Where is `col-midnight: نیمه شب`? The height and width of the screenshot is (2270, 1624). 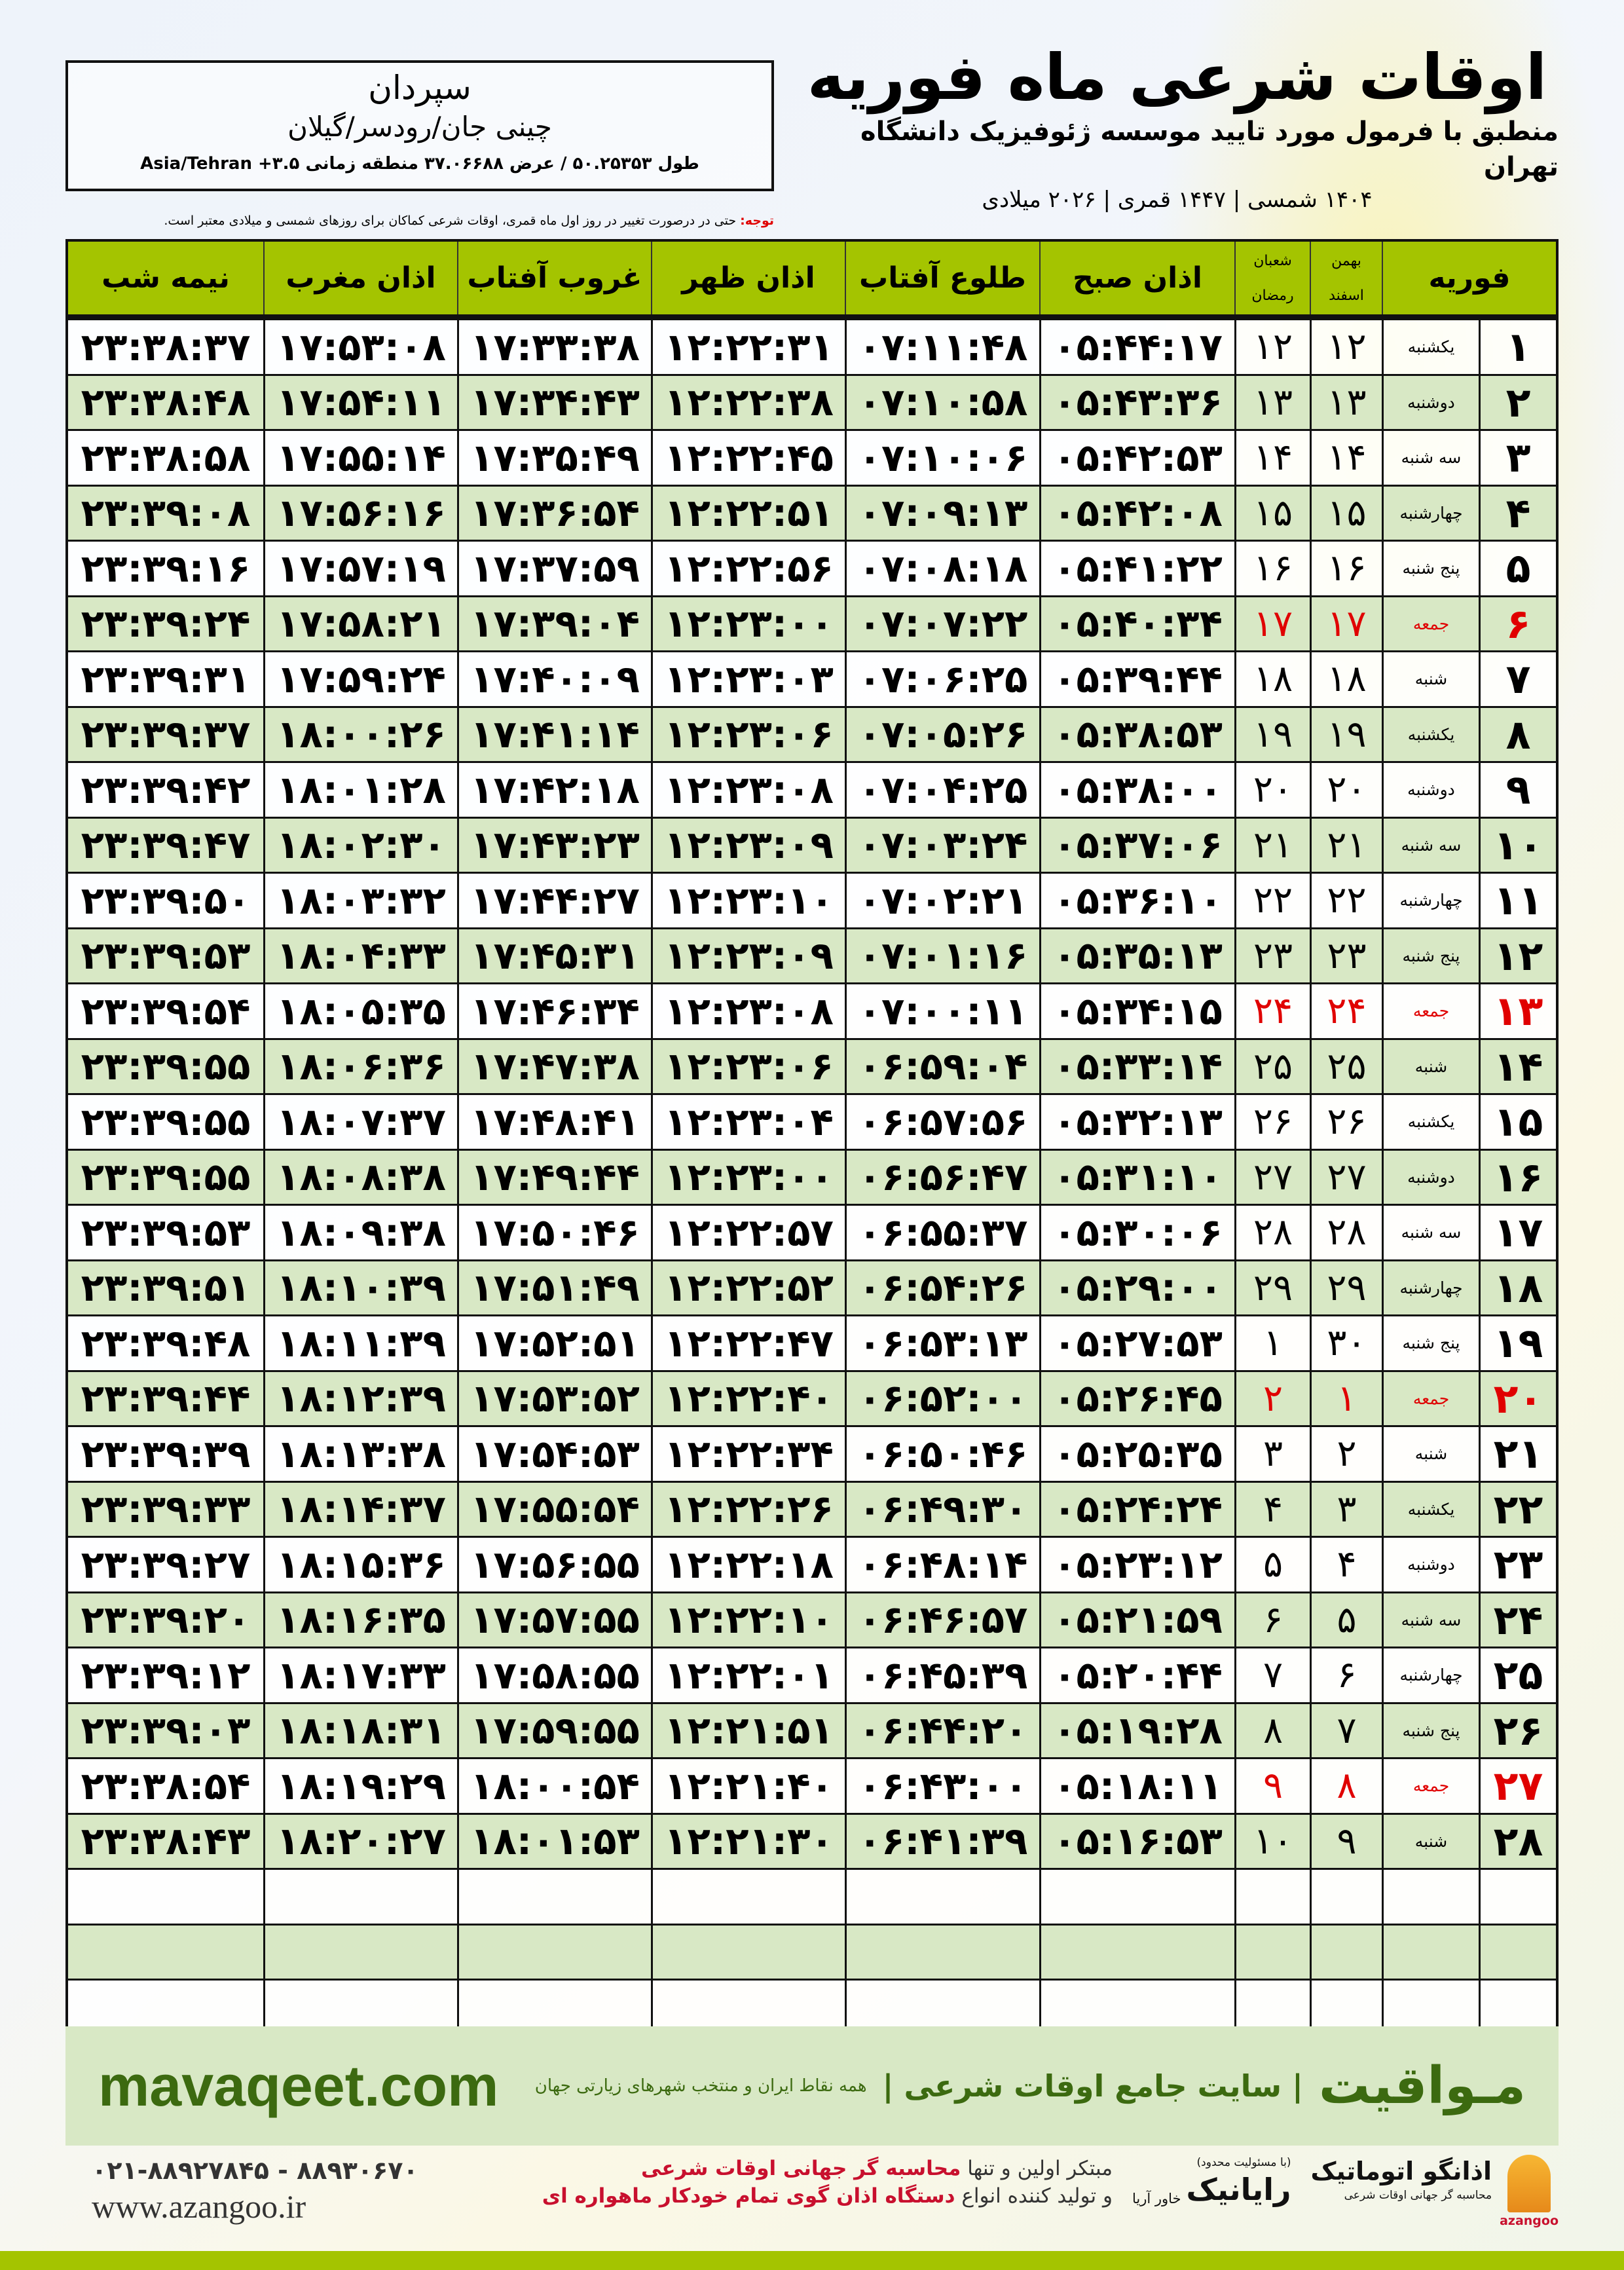
col-midnight: نیمه شب is located at coordinates (165, 278).